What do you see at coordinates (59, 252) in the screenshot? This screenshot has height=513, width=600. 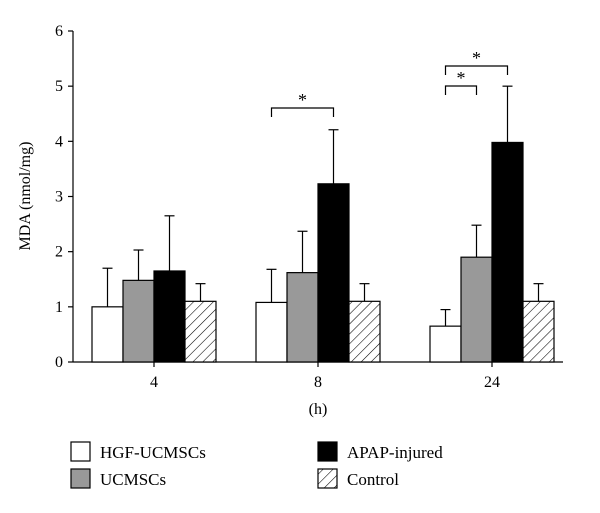 I see `y-tick-label: 2` at bounding box center [59, 252].